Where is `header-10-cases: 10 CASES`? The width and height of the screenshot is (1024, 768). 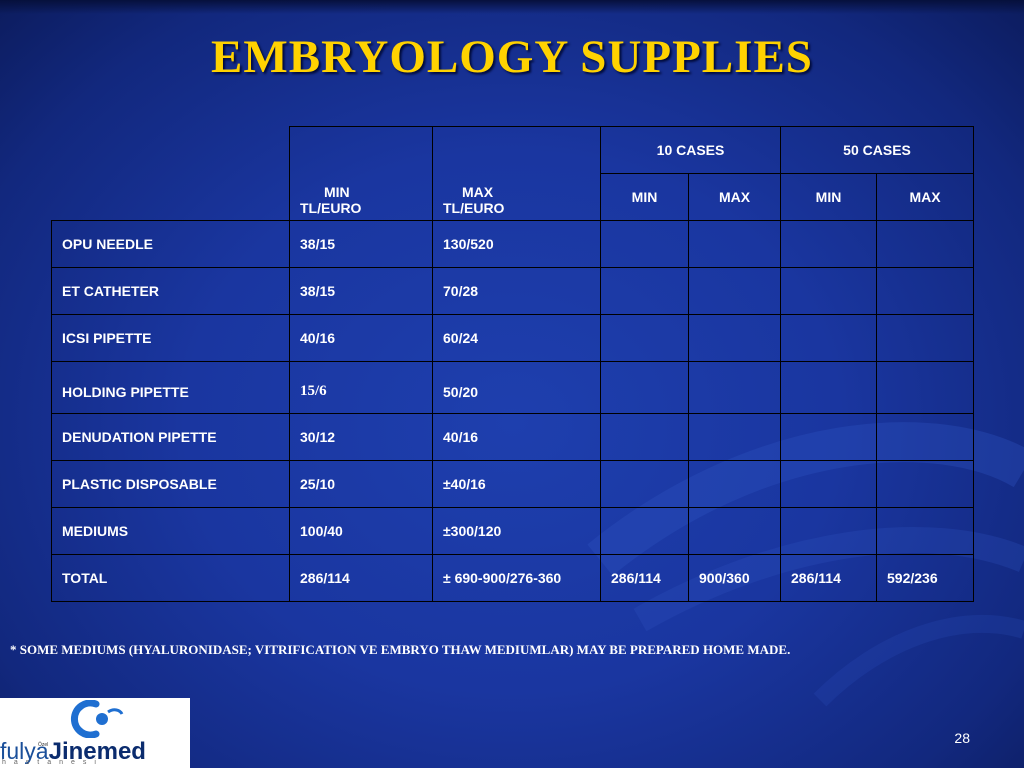
header-10-cases: 10 CASES is located at coordinates (690, 150).